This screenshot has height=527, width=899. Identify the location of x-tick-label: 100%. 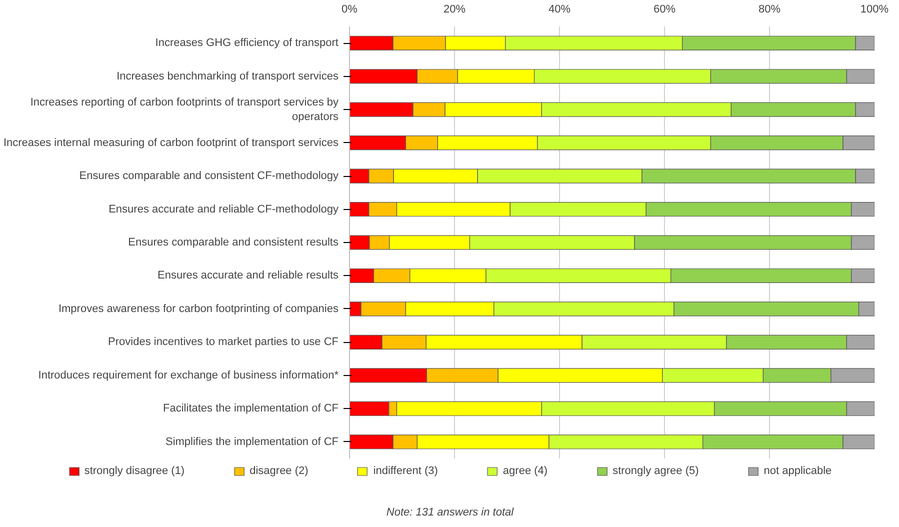
(874, 10).